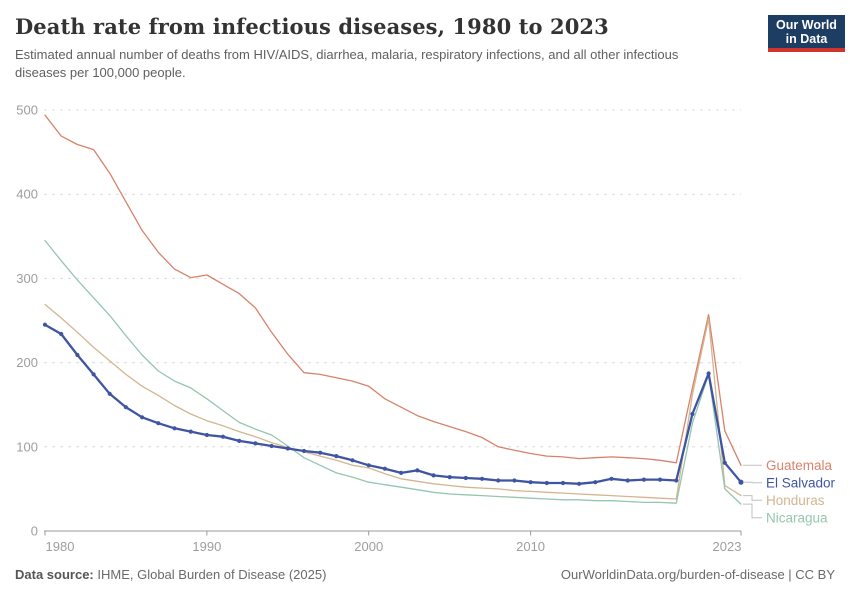 The width and height of the screenshot is (850, 600). What do you see at coordinates (789, 491) in the screenshot?
I see `legend-group: Guatemala El Salvador Honduras Nicaragua` at bounding box center [789, 491].